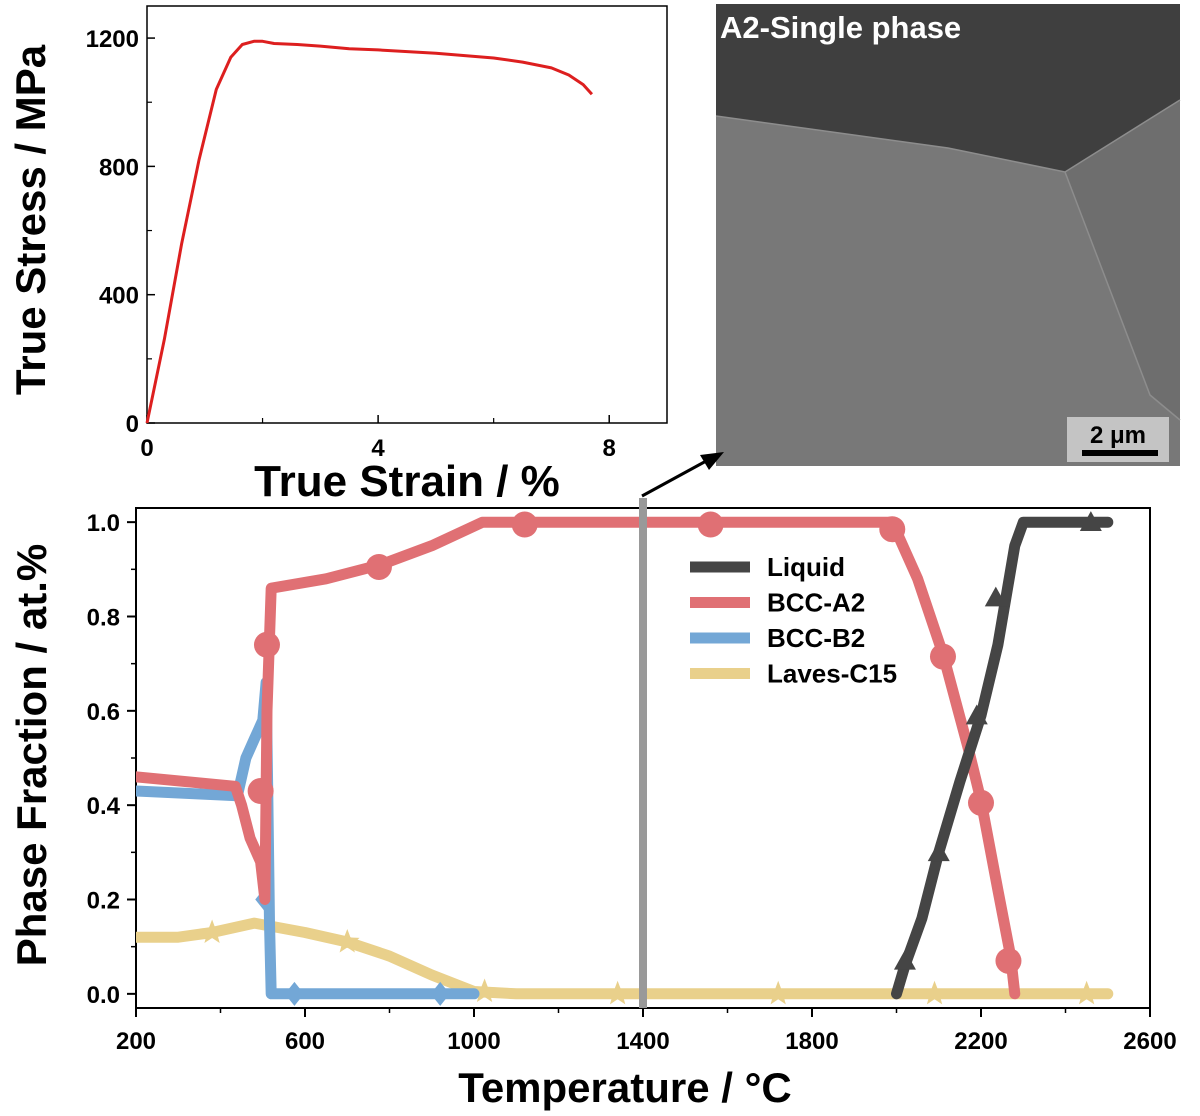  Describe the element at coordinates (132, 424) in the screenshot. I see `y-tick-label: 0` at that location.